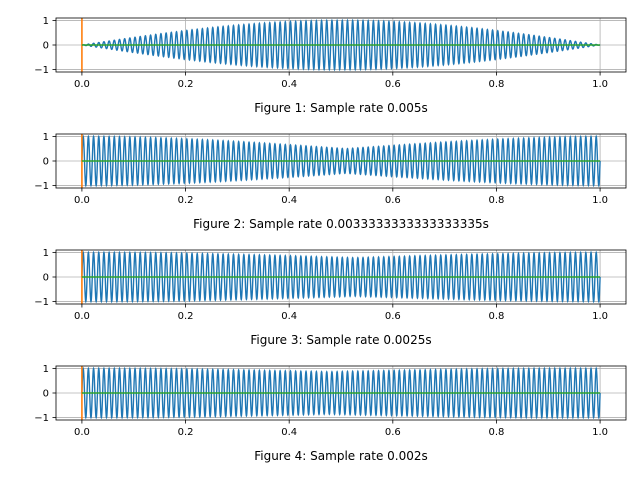  I want to click on figure-caption: Figure 1: Sample rate 0.005s, so click(341, 108).